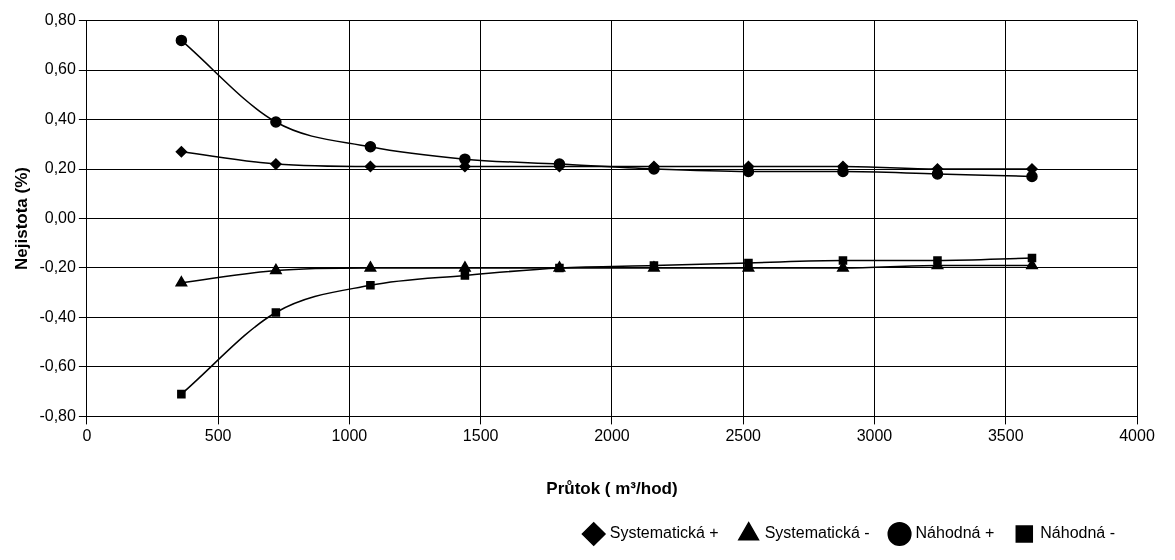 The height and width of the screenshot is (560, 1175). What do you see at coordinates (60, 168) in the screenshot?
I see `y-tick-label: 0,20` at bounding box center [60, 168].